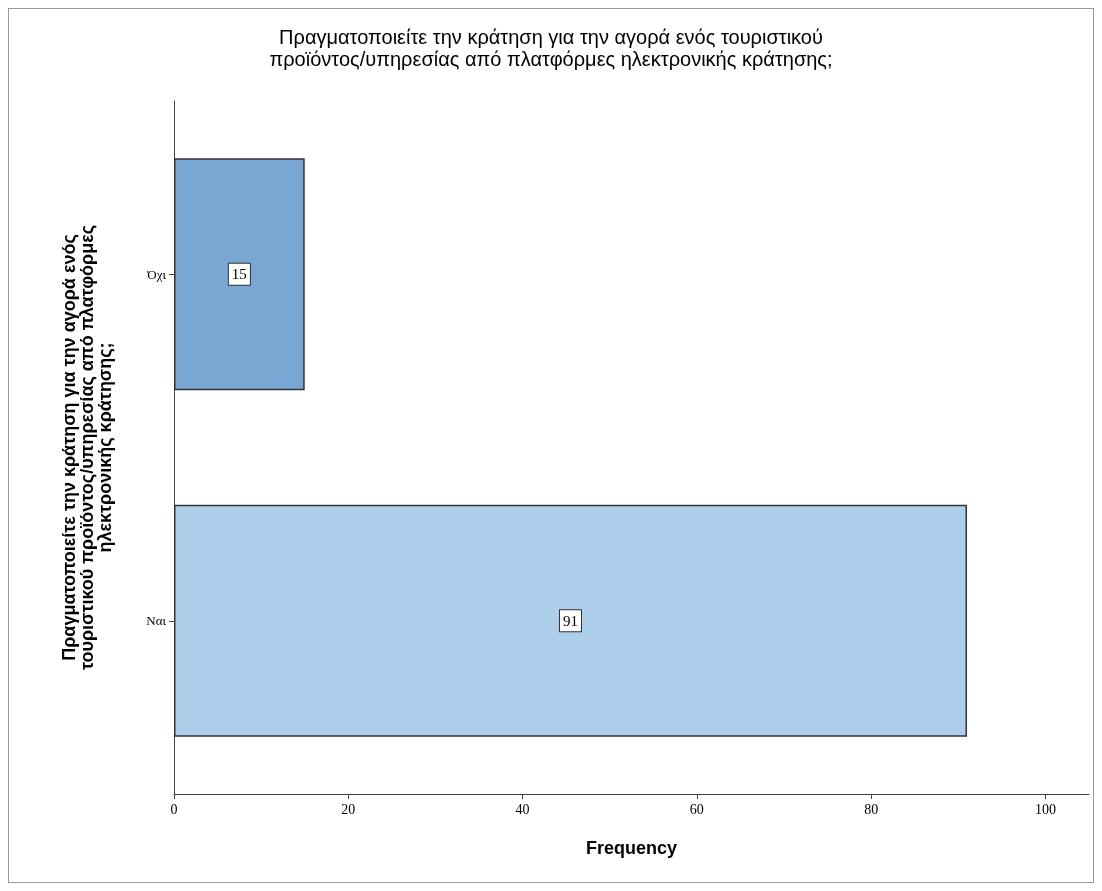 Image resolution: width=1102 pixels, height=891 pixels. I want to click on y-tick-label: Ναι, so click(156, 621).